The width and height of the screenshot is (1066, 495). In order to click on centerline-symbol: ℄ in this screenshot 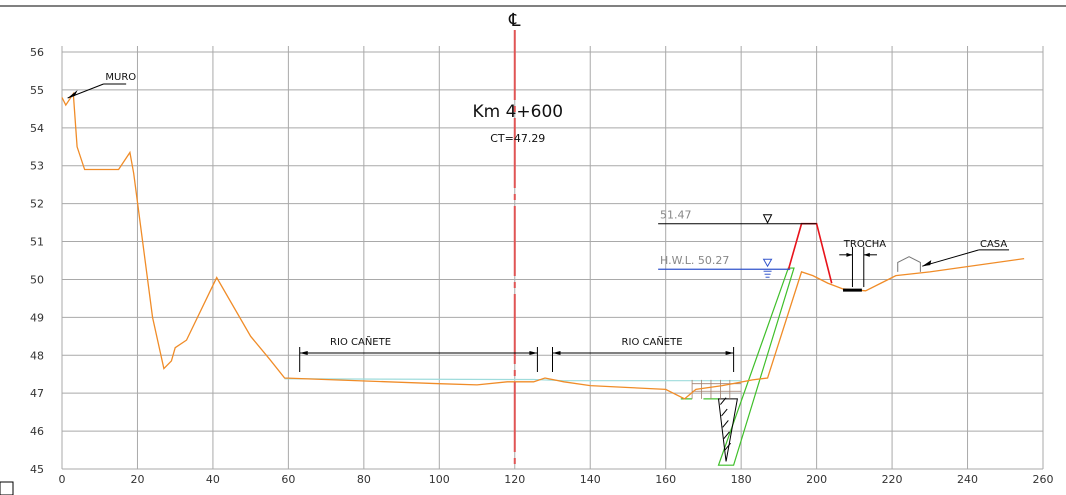, I will do `click(514, 20)`.